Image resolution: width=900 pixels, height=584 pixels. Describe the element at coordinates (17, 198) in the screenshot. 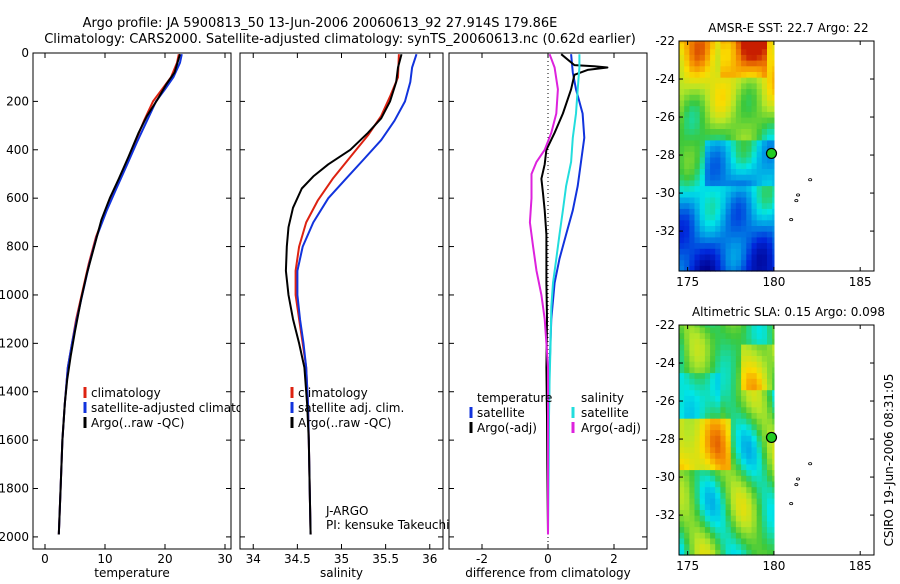

I see `depth-tick-label: 600` at that location.